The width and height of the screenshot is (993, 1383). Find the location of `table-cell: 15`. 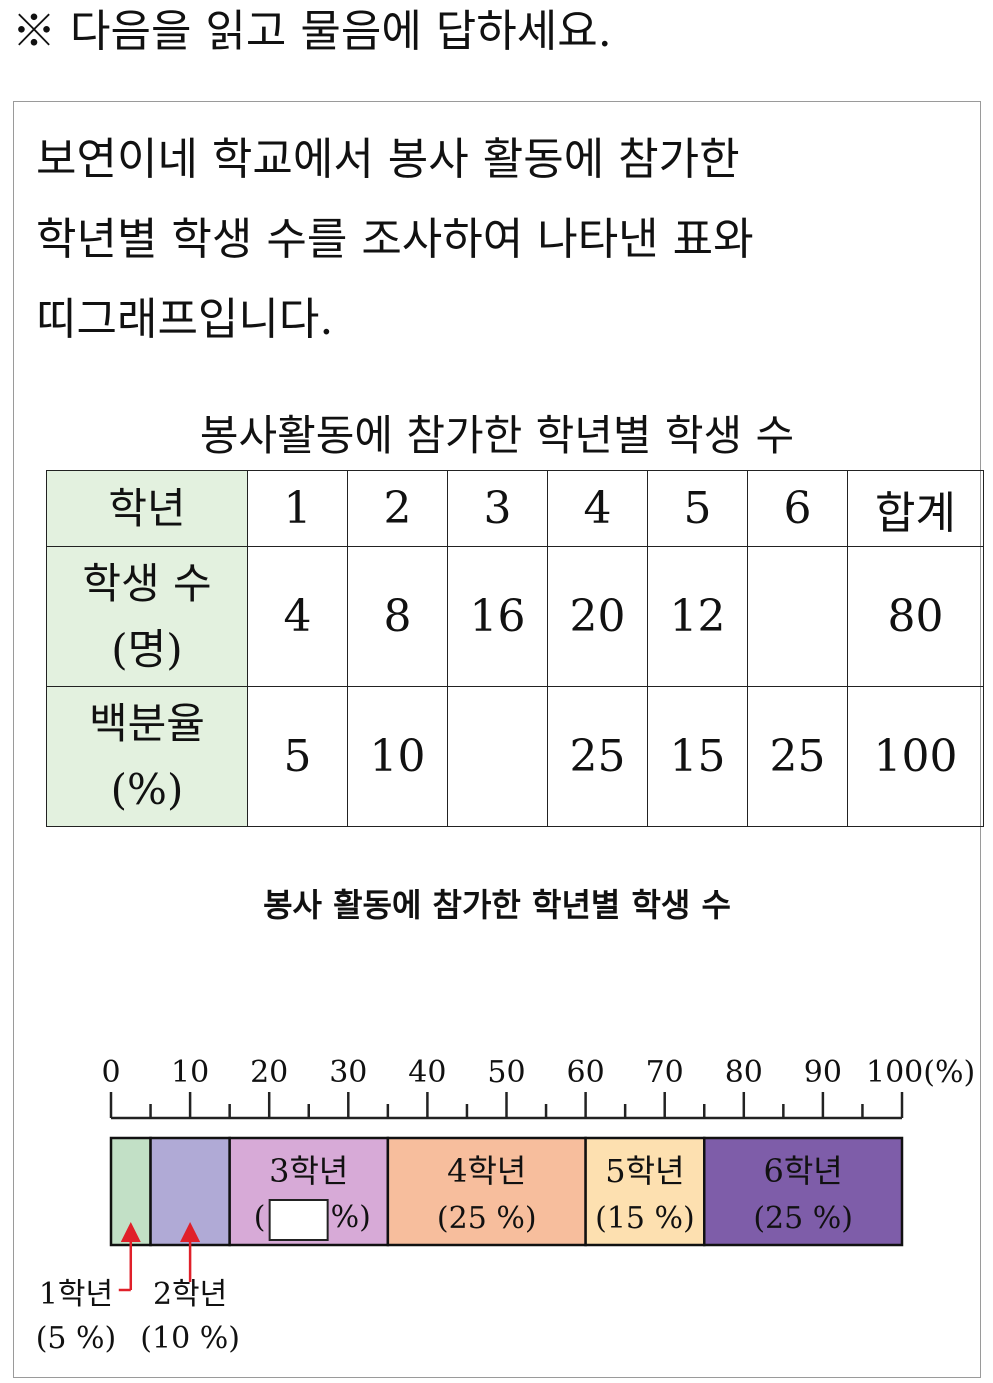

table-cell: 15 is located at coordinates (697, 756).